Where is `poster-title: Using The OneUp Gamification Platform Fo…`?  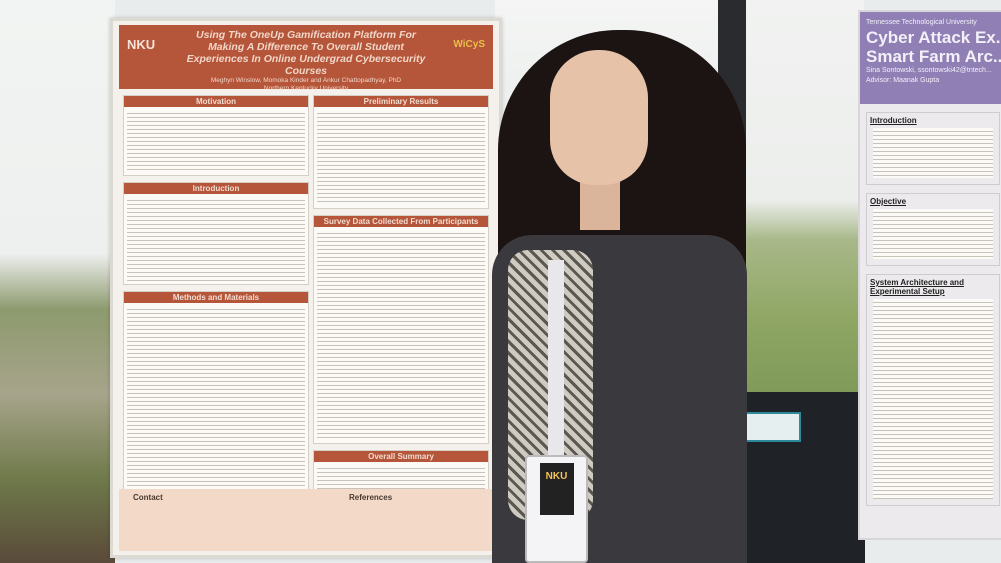 poster-title: Using The OneUp Gamification Platform Fo… is located at coordinates (306, 53).